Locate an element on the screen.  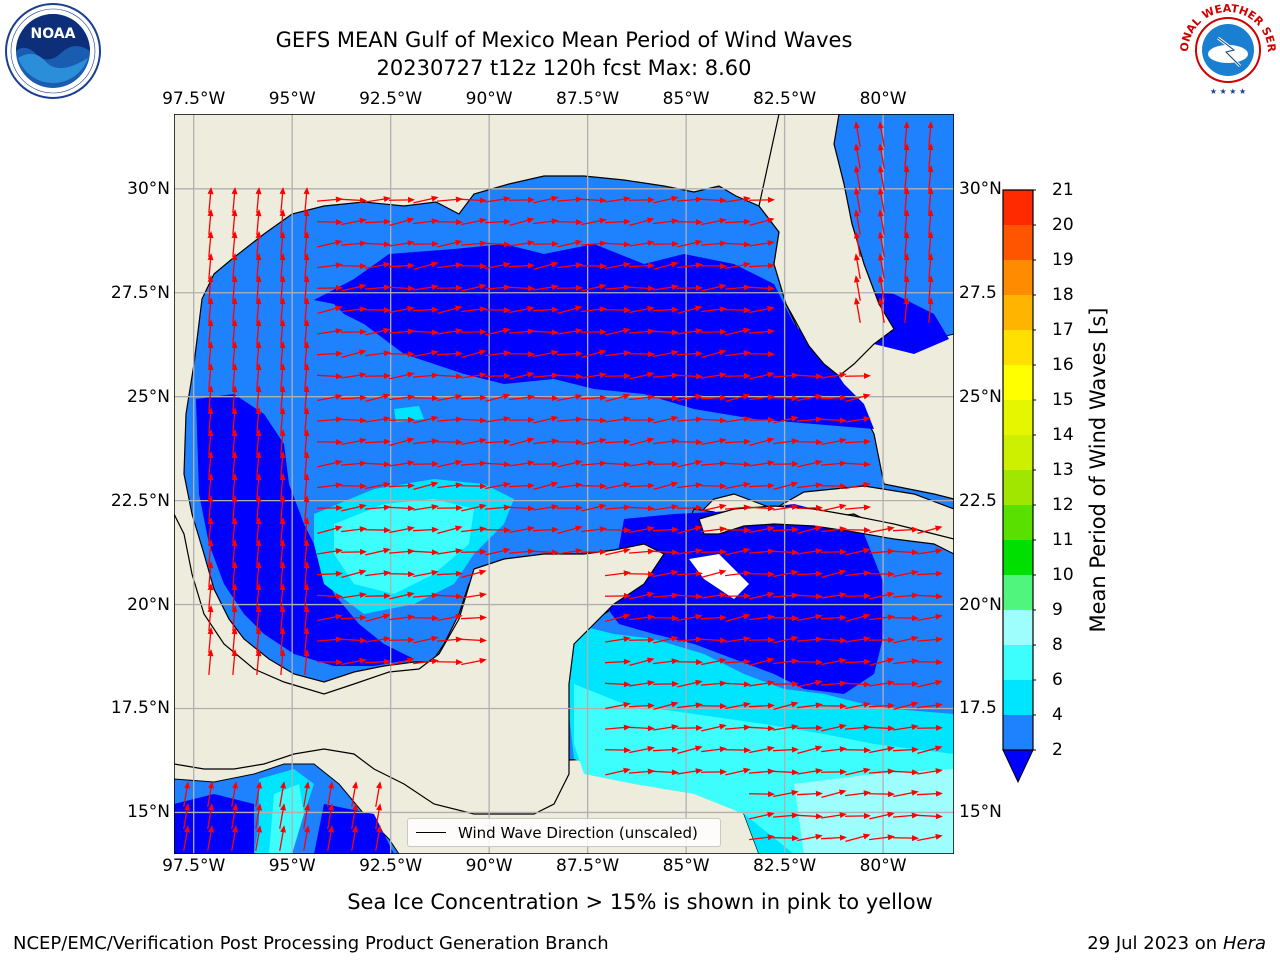
y-tick-label: 30°N is located at coordinates (148, 188).